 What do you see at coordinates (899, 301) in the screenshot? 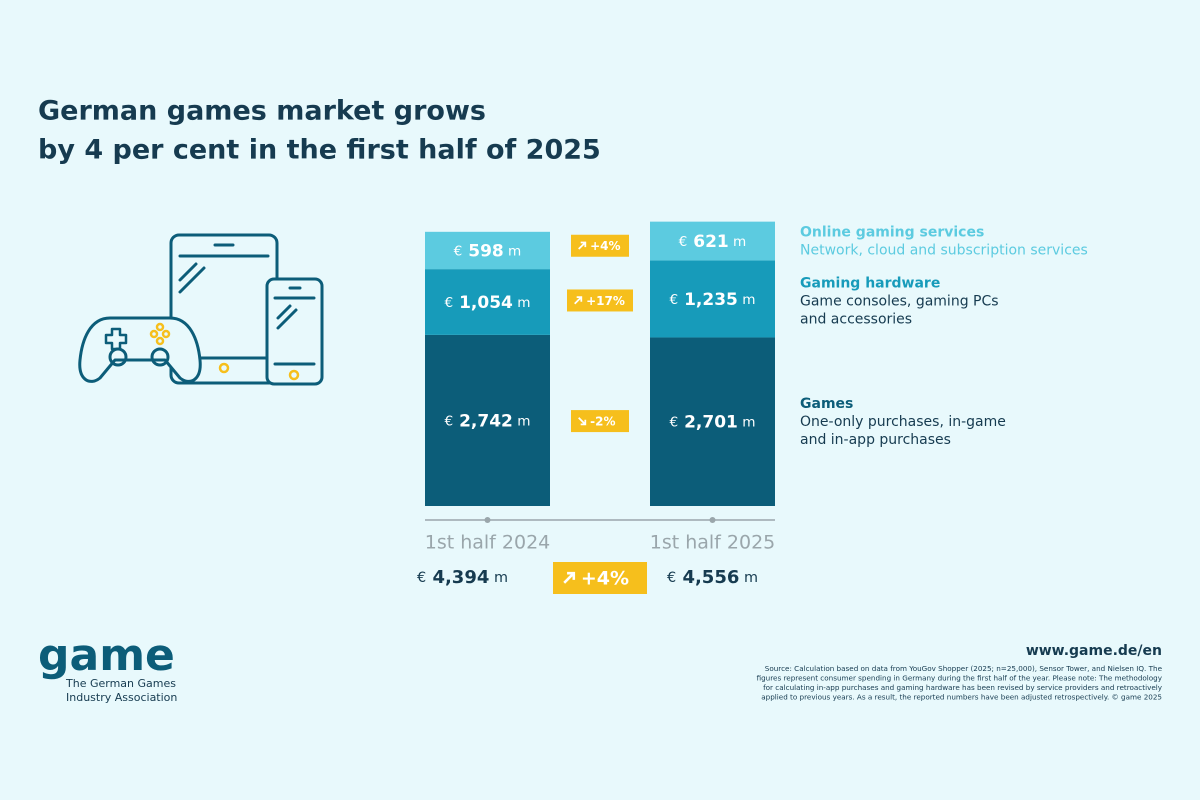
I see `legend-description: Game consoles, gaming PCs` at bounding box center [899, 301].